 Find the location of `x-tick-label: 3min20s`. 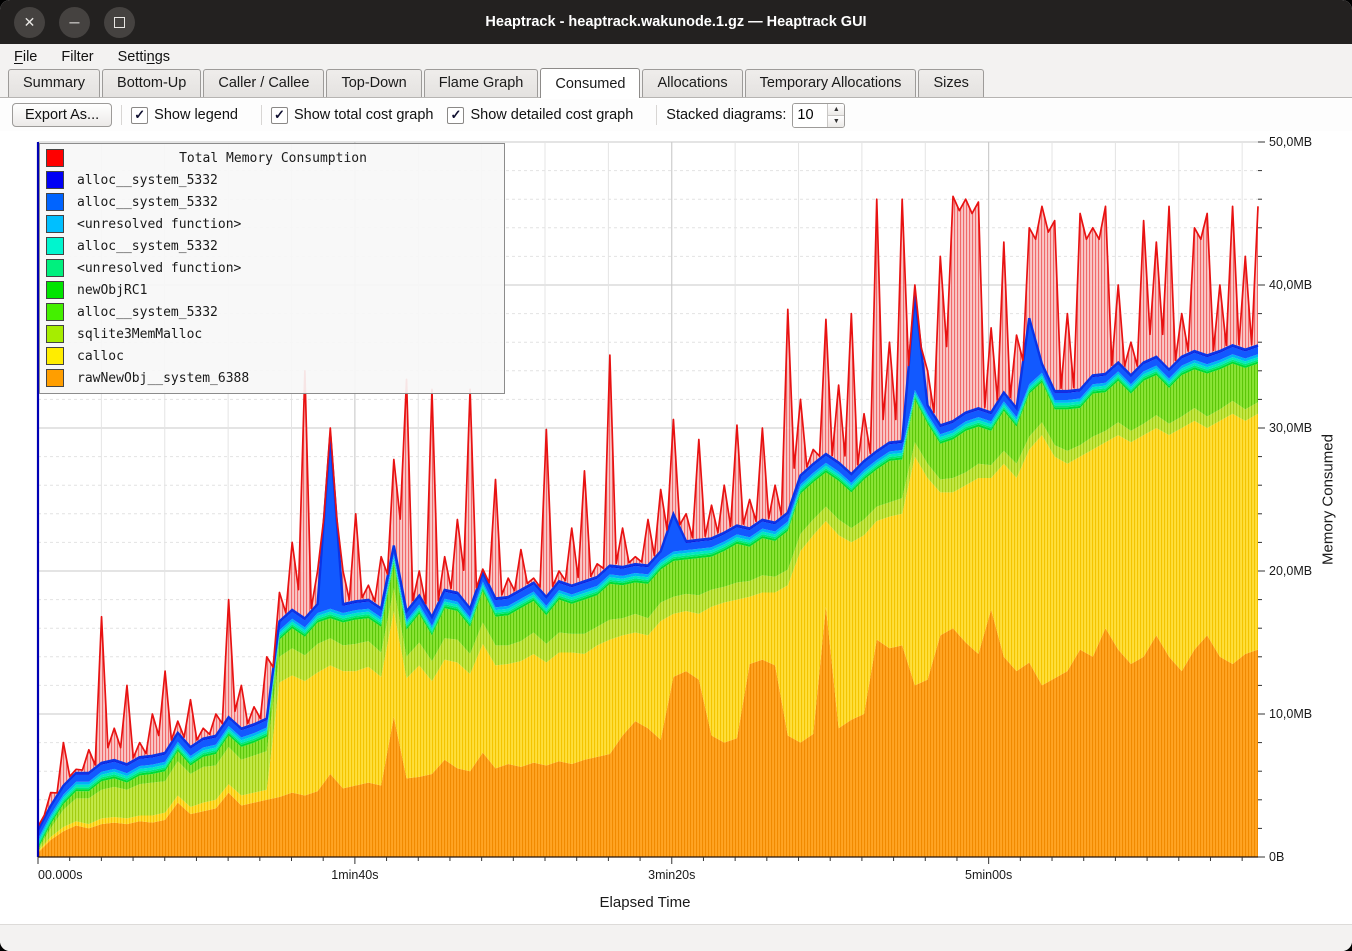

x-tick-label: 3min20s is located at coordinates (671, 875).